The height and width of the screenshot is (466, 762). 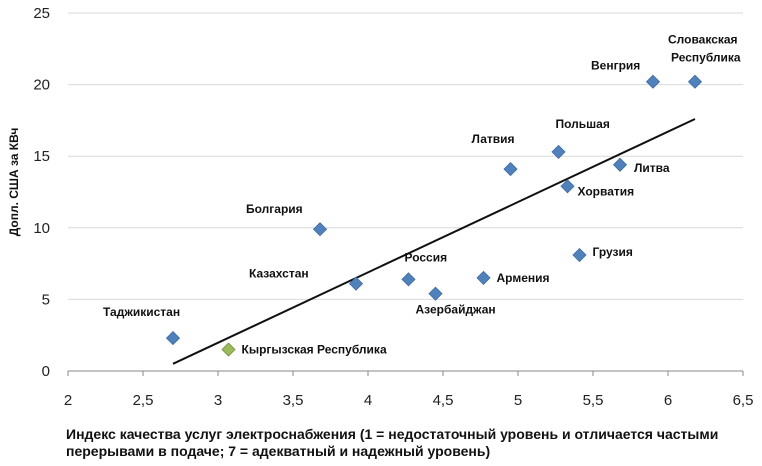 What do you see at coordinates (704, 49) in the screenshot?
I see `point-label: Словакская Республика` at bounding box center [704, 49].